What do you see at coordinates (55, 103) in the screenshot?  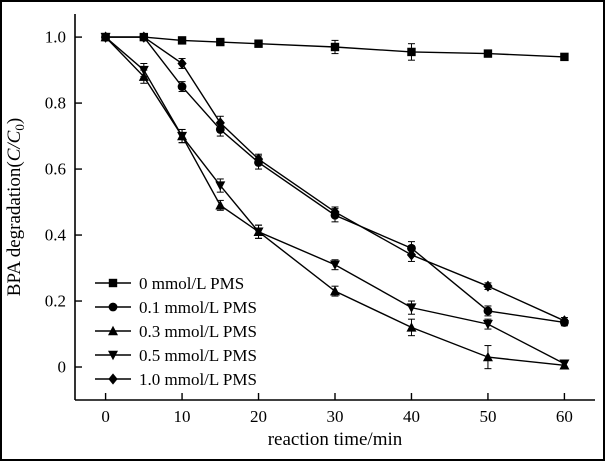 I see `y-tick-label: 0.8` at bounding box center [55, 103].